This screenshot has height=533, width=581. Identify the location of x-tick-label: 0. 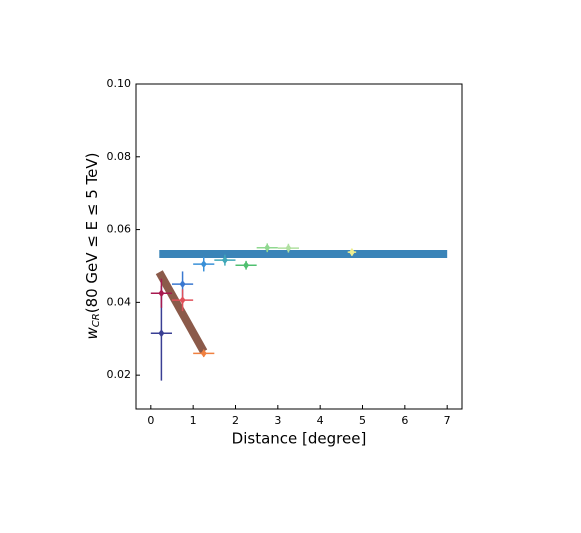
(150, 420).